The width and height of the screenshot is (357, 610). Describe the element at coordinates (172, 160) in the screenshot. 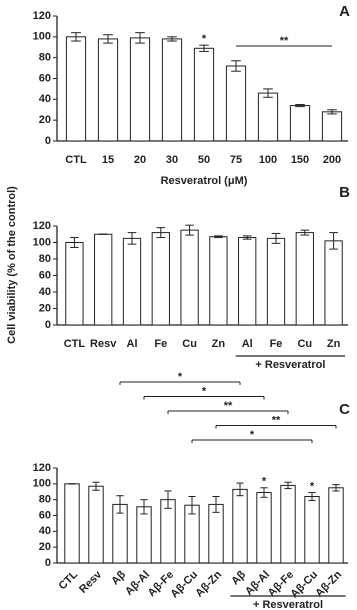

I see `x-tick-label: 30` at that location.